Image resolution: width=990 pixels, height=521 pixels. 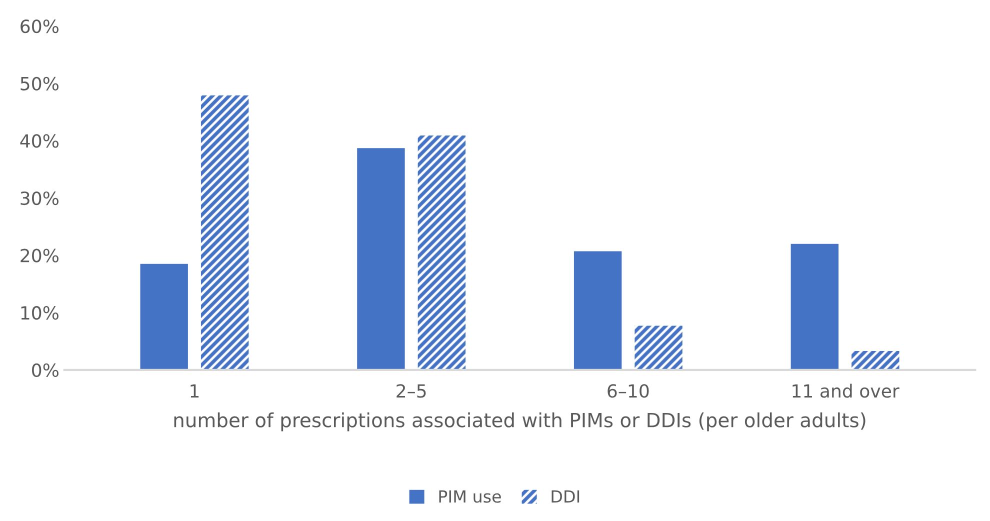 What do you see at coordinates (520, 422) in the screenshot?
I see `x-axis-title: number of prescriptions associated with PIMs or DDIs (per older adults)` at bounding box center [520, 422].